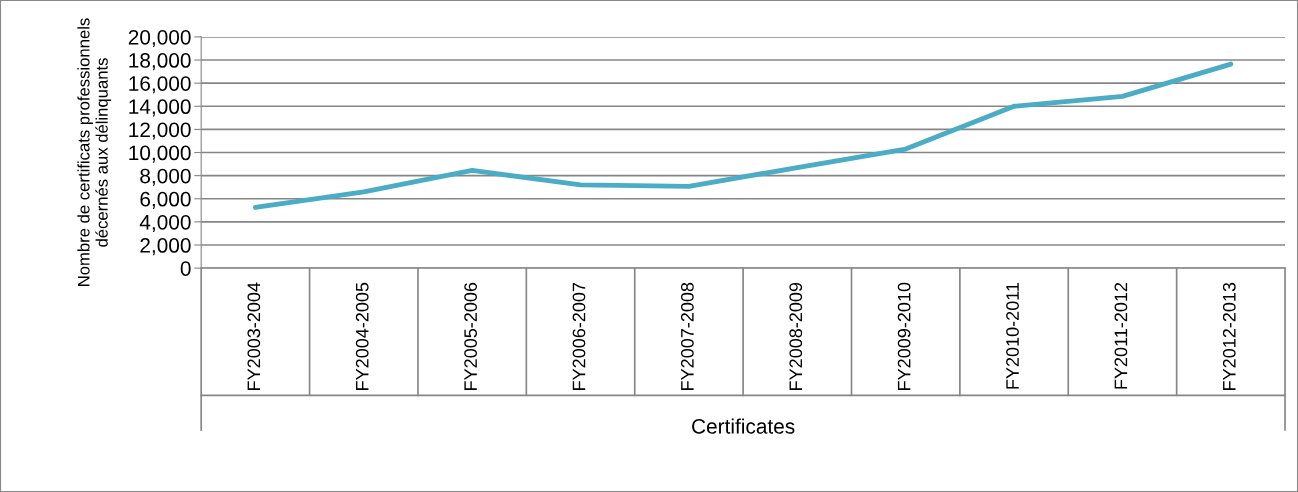 This screenshot has height=492, width=1298. Describe the element at coordinates (579, 336) in the screenshot. I see `x-tick-label: FY2006-2007` at that location.